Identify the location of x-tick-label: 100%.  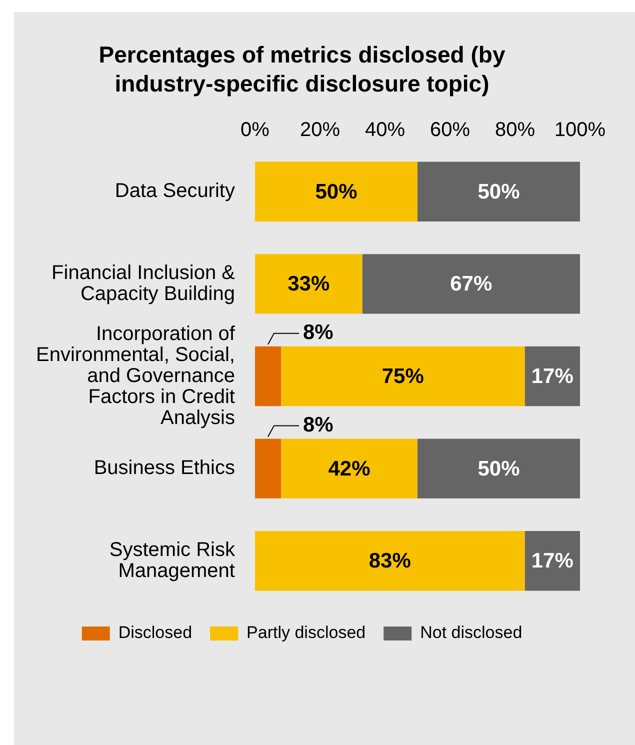
(580, 130).